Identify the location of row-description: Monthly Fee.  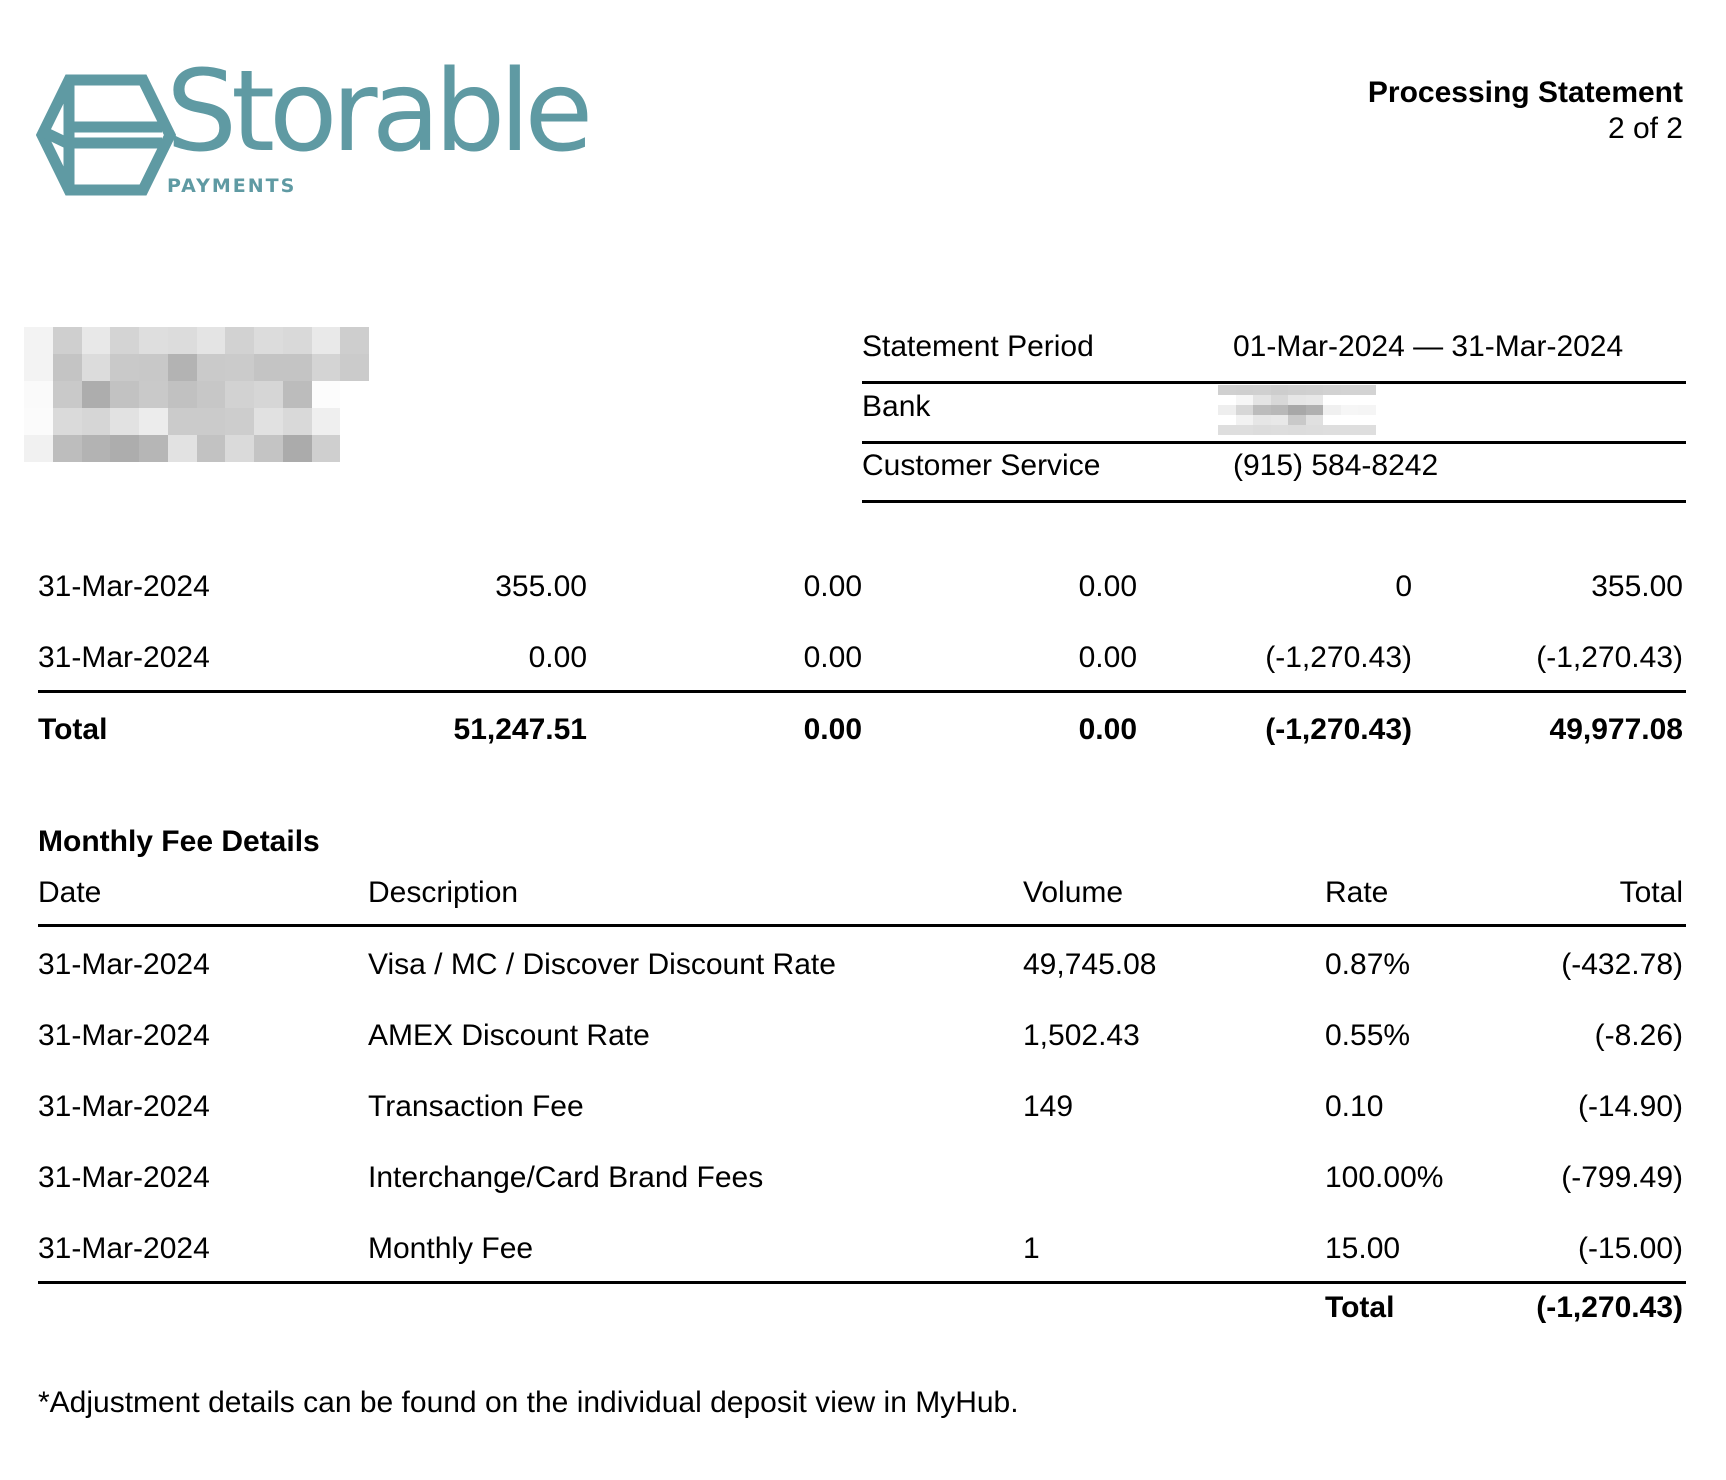
(451, 1248).